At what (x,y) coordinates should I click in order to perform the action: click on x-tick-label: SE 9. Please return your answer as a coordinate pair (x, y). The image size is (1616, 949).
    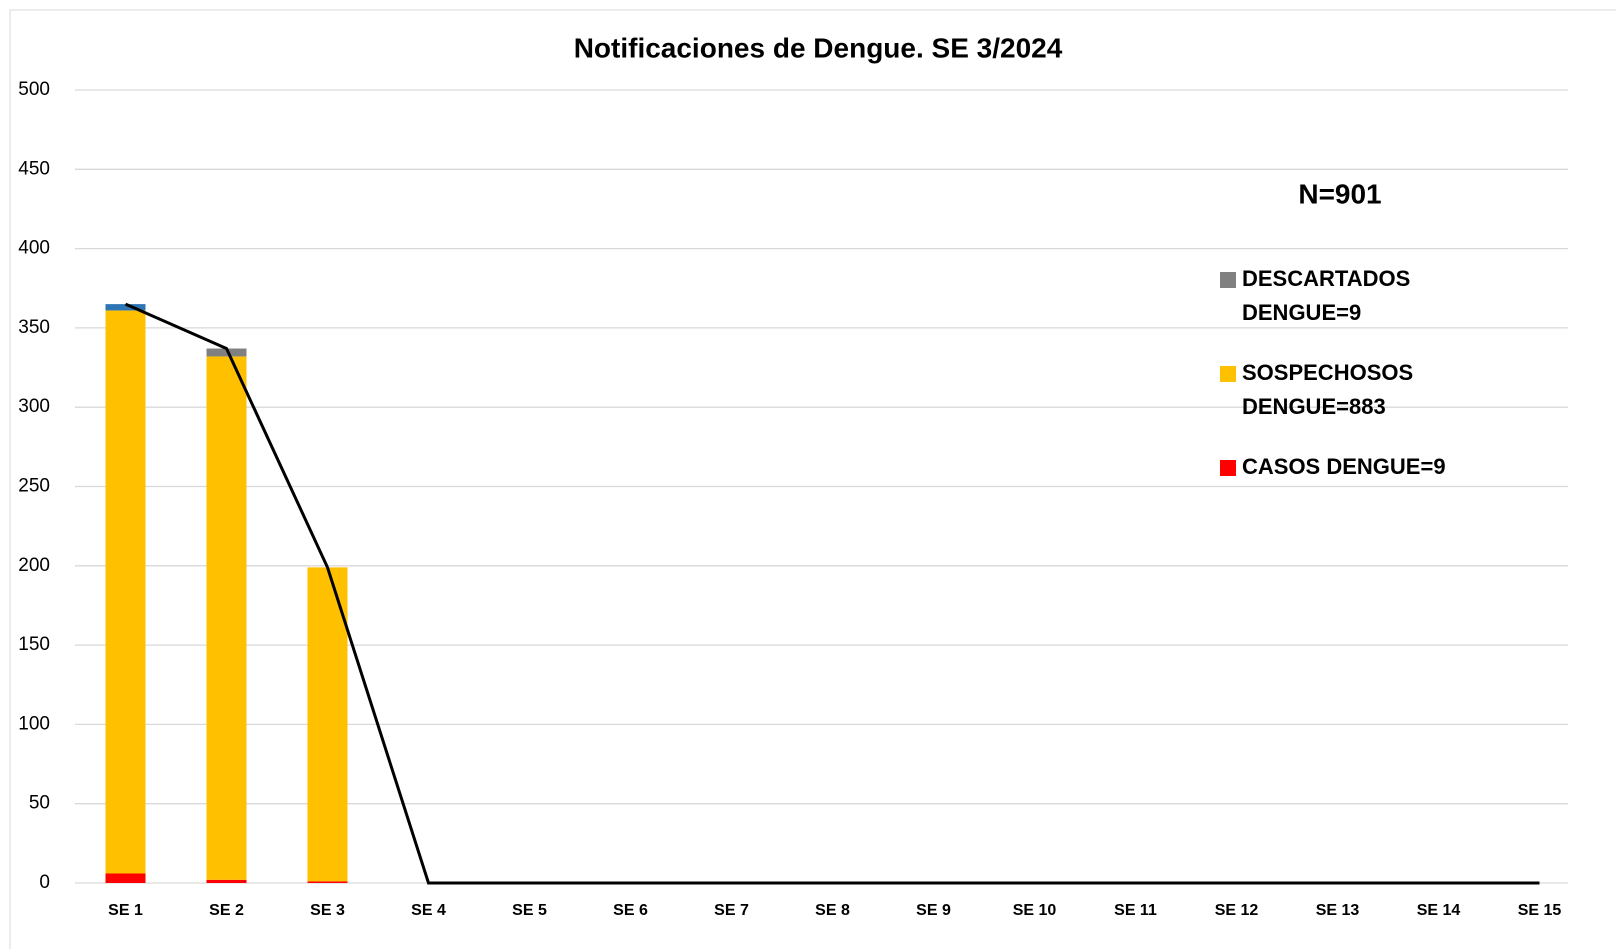
    Looking at the image, I should click on (933, 910).